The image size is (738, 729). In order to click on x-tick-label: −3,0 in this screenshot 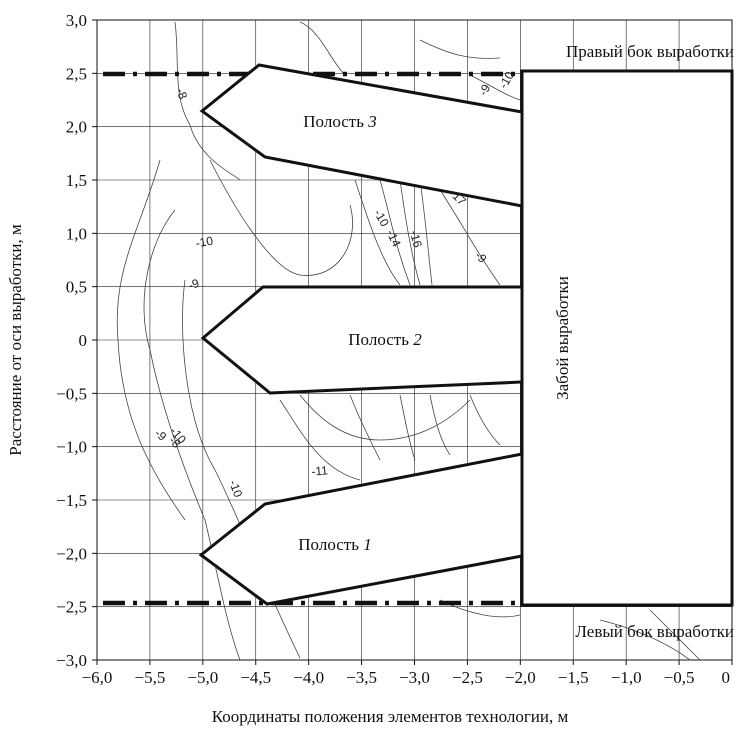, I will do `click(414, 677)`.